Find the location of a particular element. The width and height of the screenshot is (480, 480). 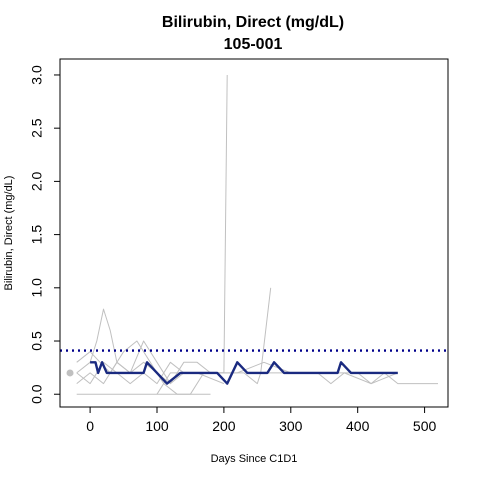

x-tick-label: 500 is located at coordinates (425, 426).